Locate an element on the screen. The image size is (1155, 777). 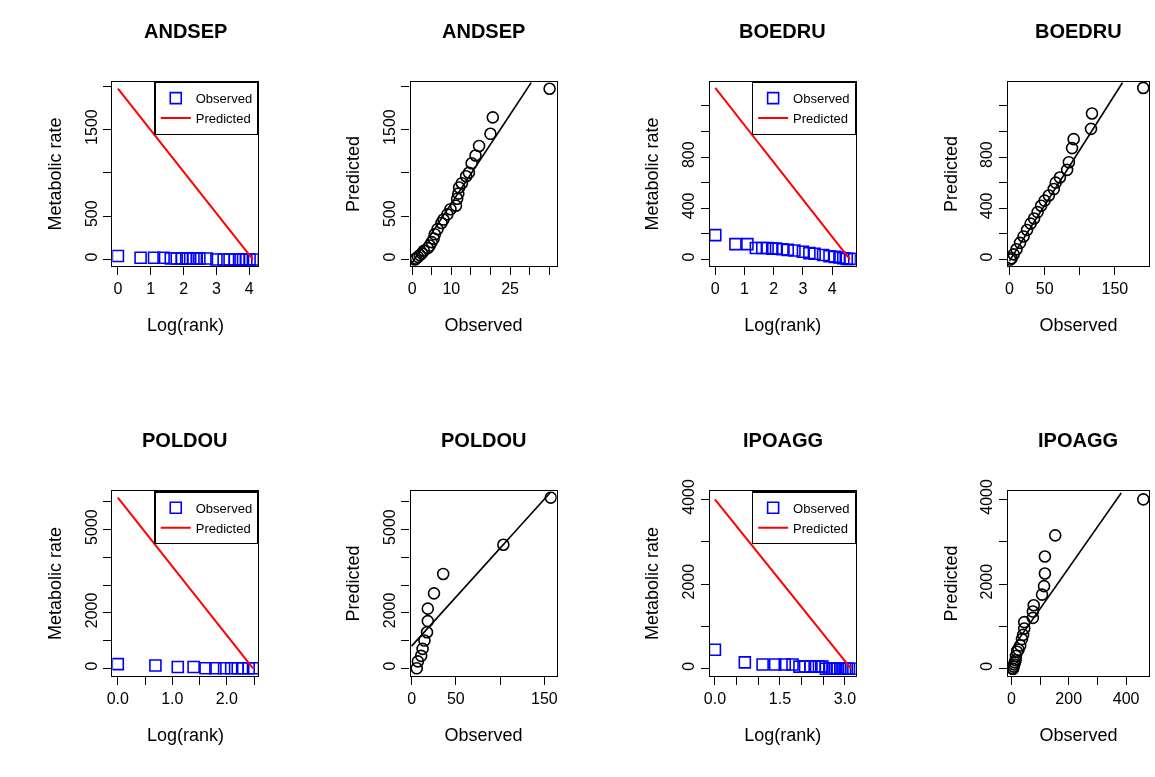
x-tick-label: 1.5 is located at coordinates (780, 698).